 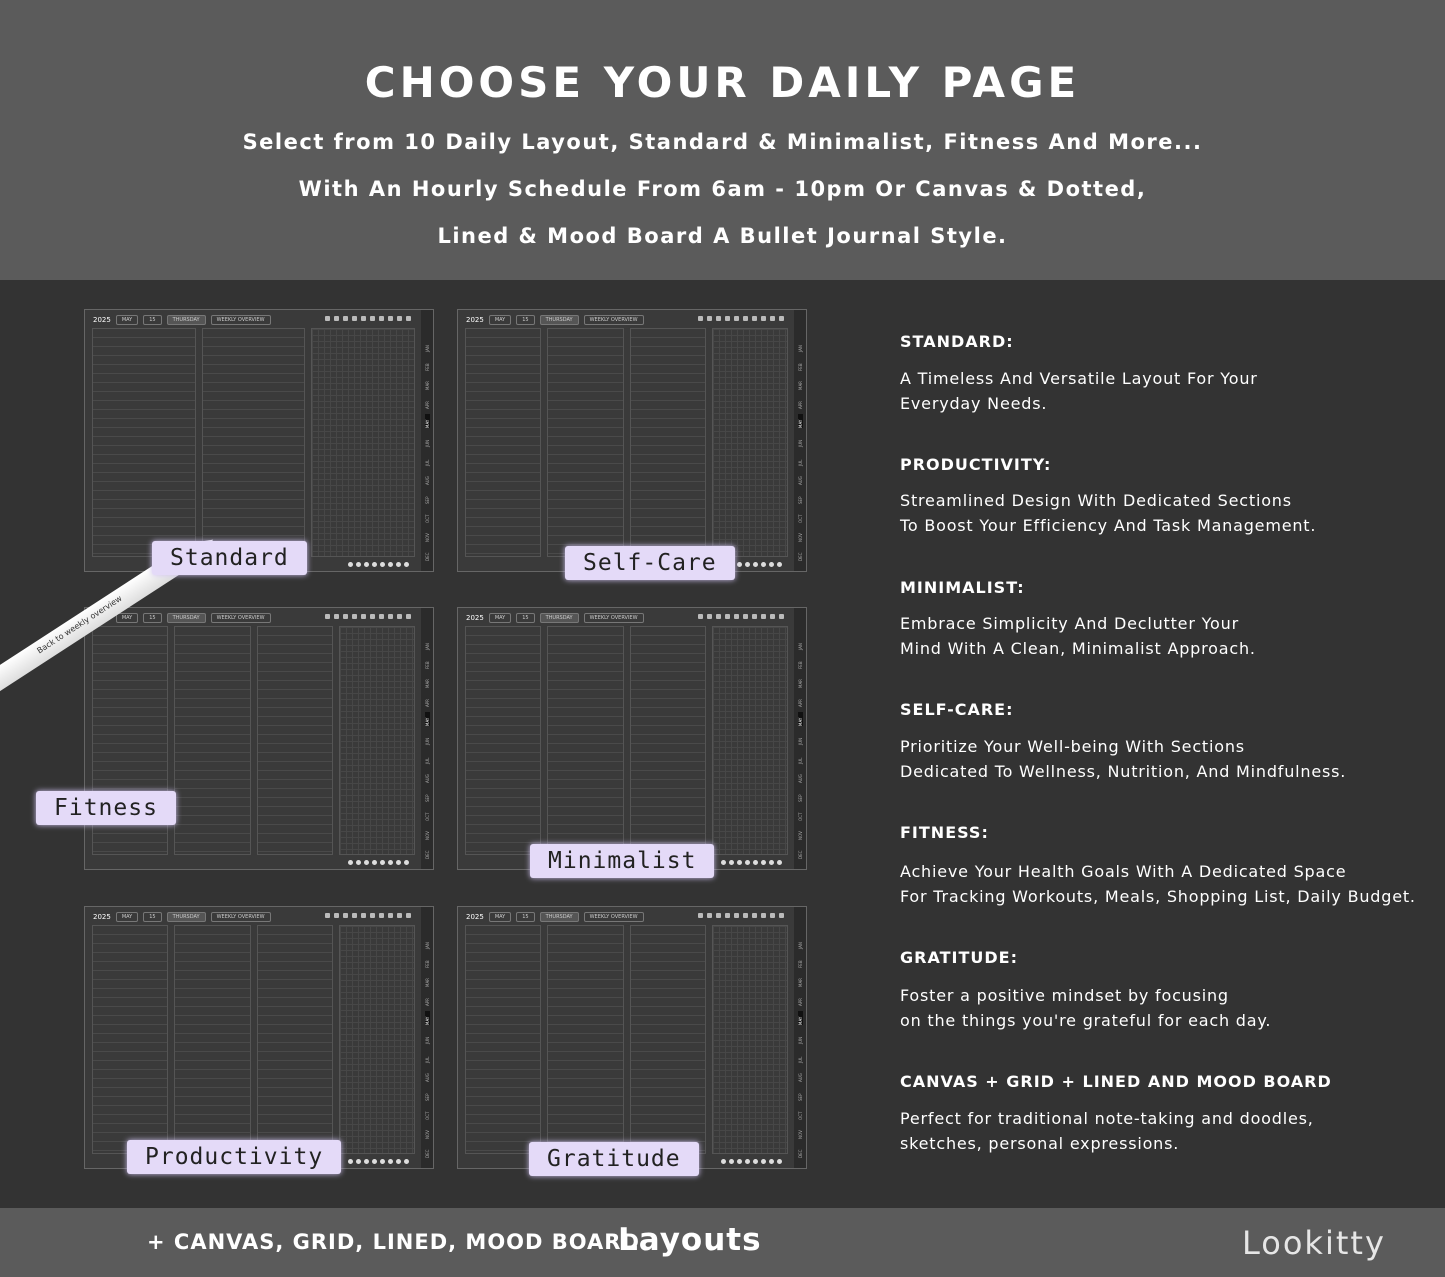 I want to click on month-tab: FEB, so click(x=427, y=367).